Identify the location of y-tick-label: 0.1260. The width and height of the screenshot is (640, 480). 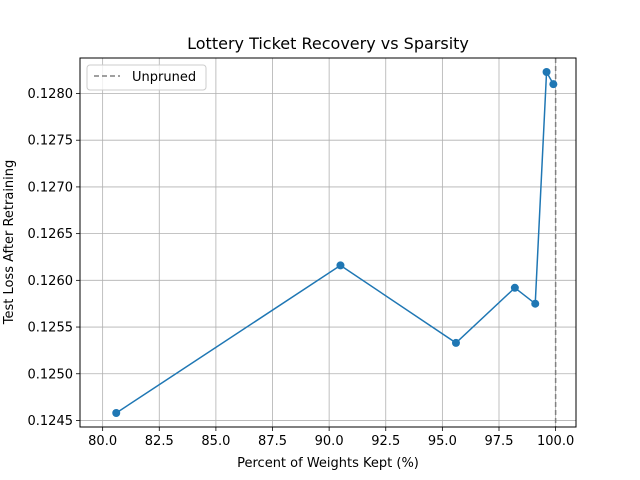
(51, 281).